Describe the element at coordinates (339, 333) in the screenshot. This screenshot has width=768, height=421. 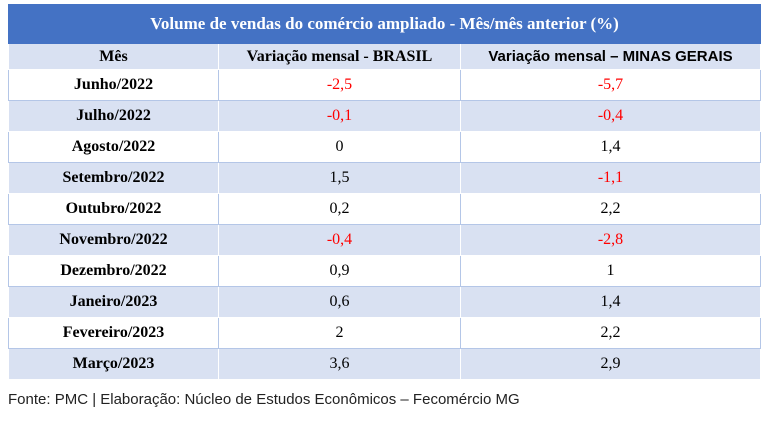
I see `value-cell: 2` at that location.